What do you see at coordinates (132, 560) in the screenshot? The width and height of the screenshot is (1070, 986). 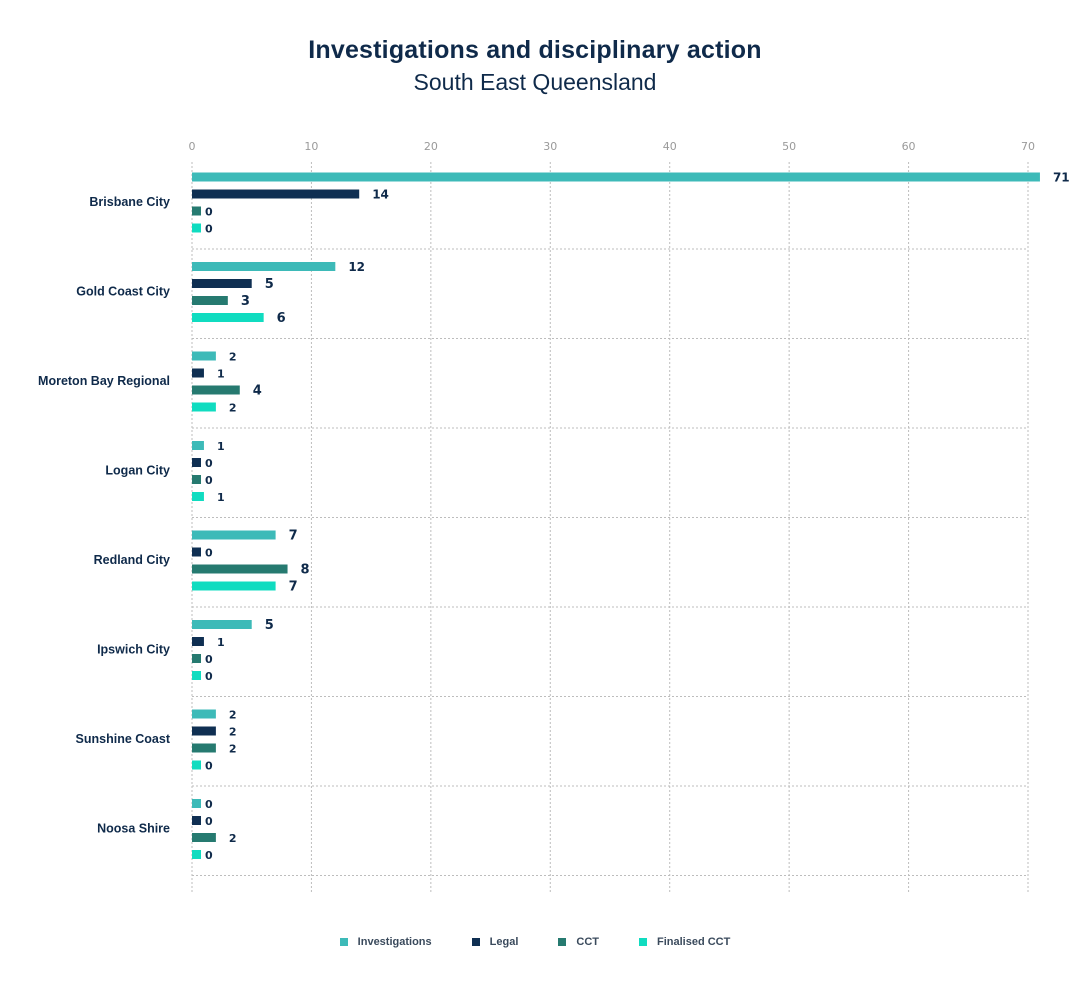 I see `category-label: Redland City` at bounding box center [132, 560].